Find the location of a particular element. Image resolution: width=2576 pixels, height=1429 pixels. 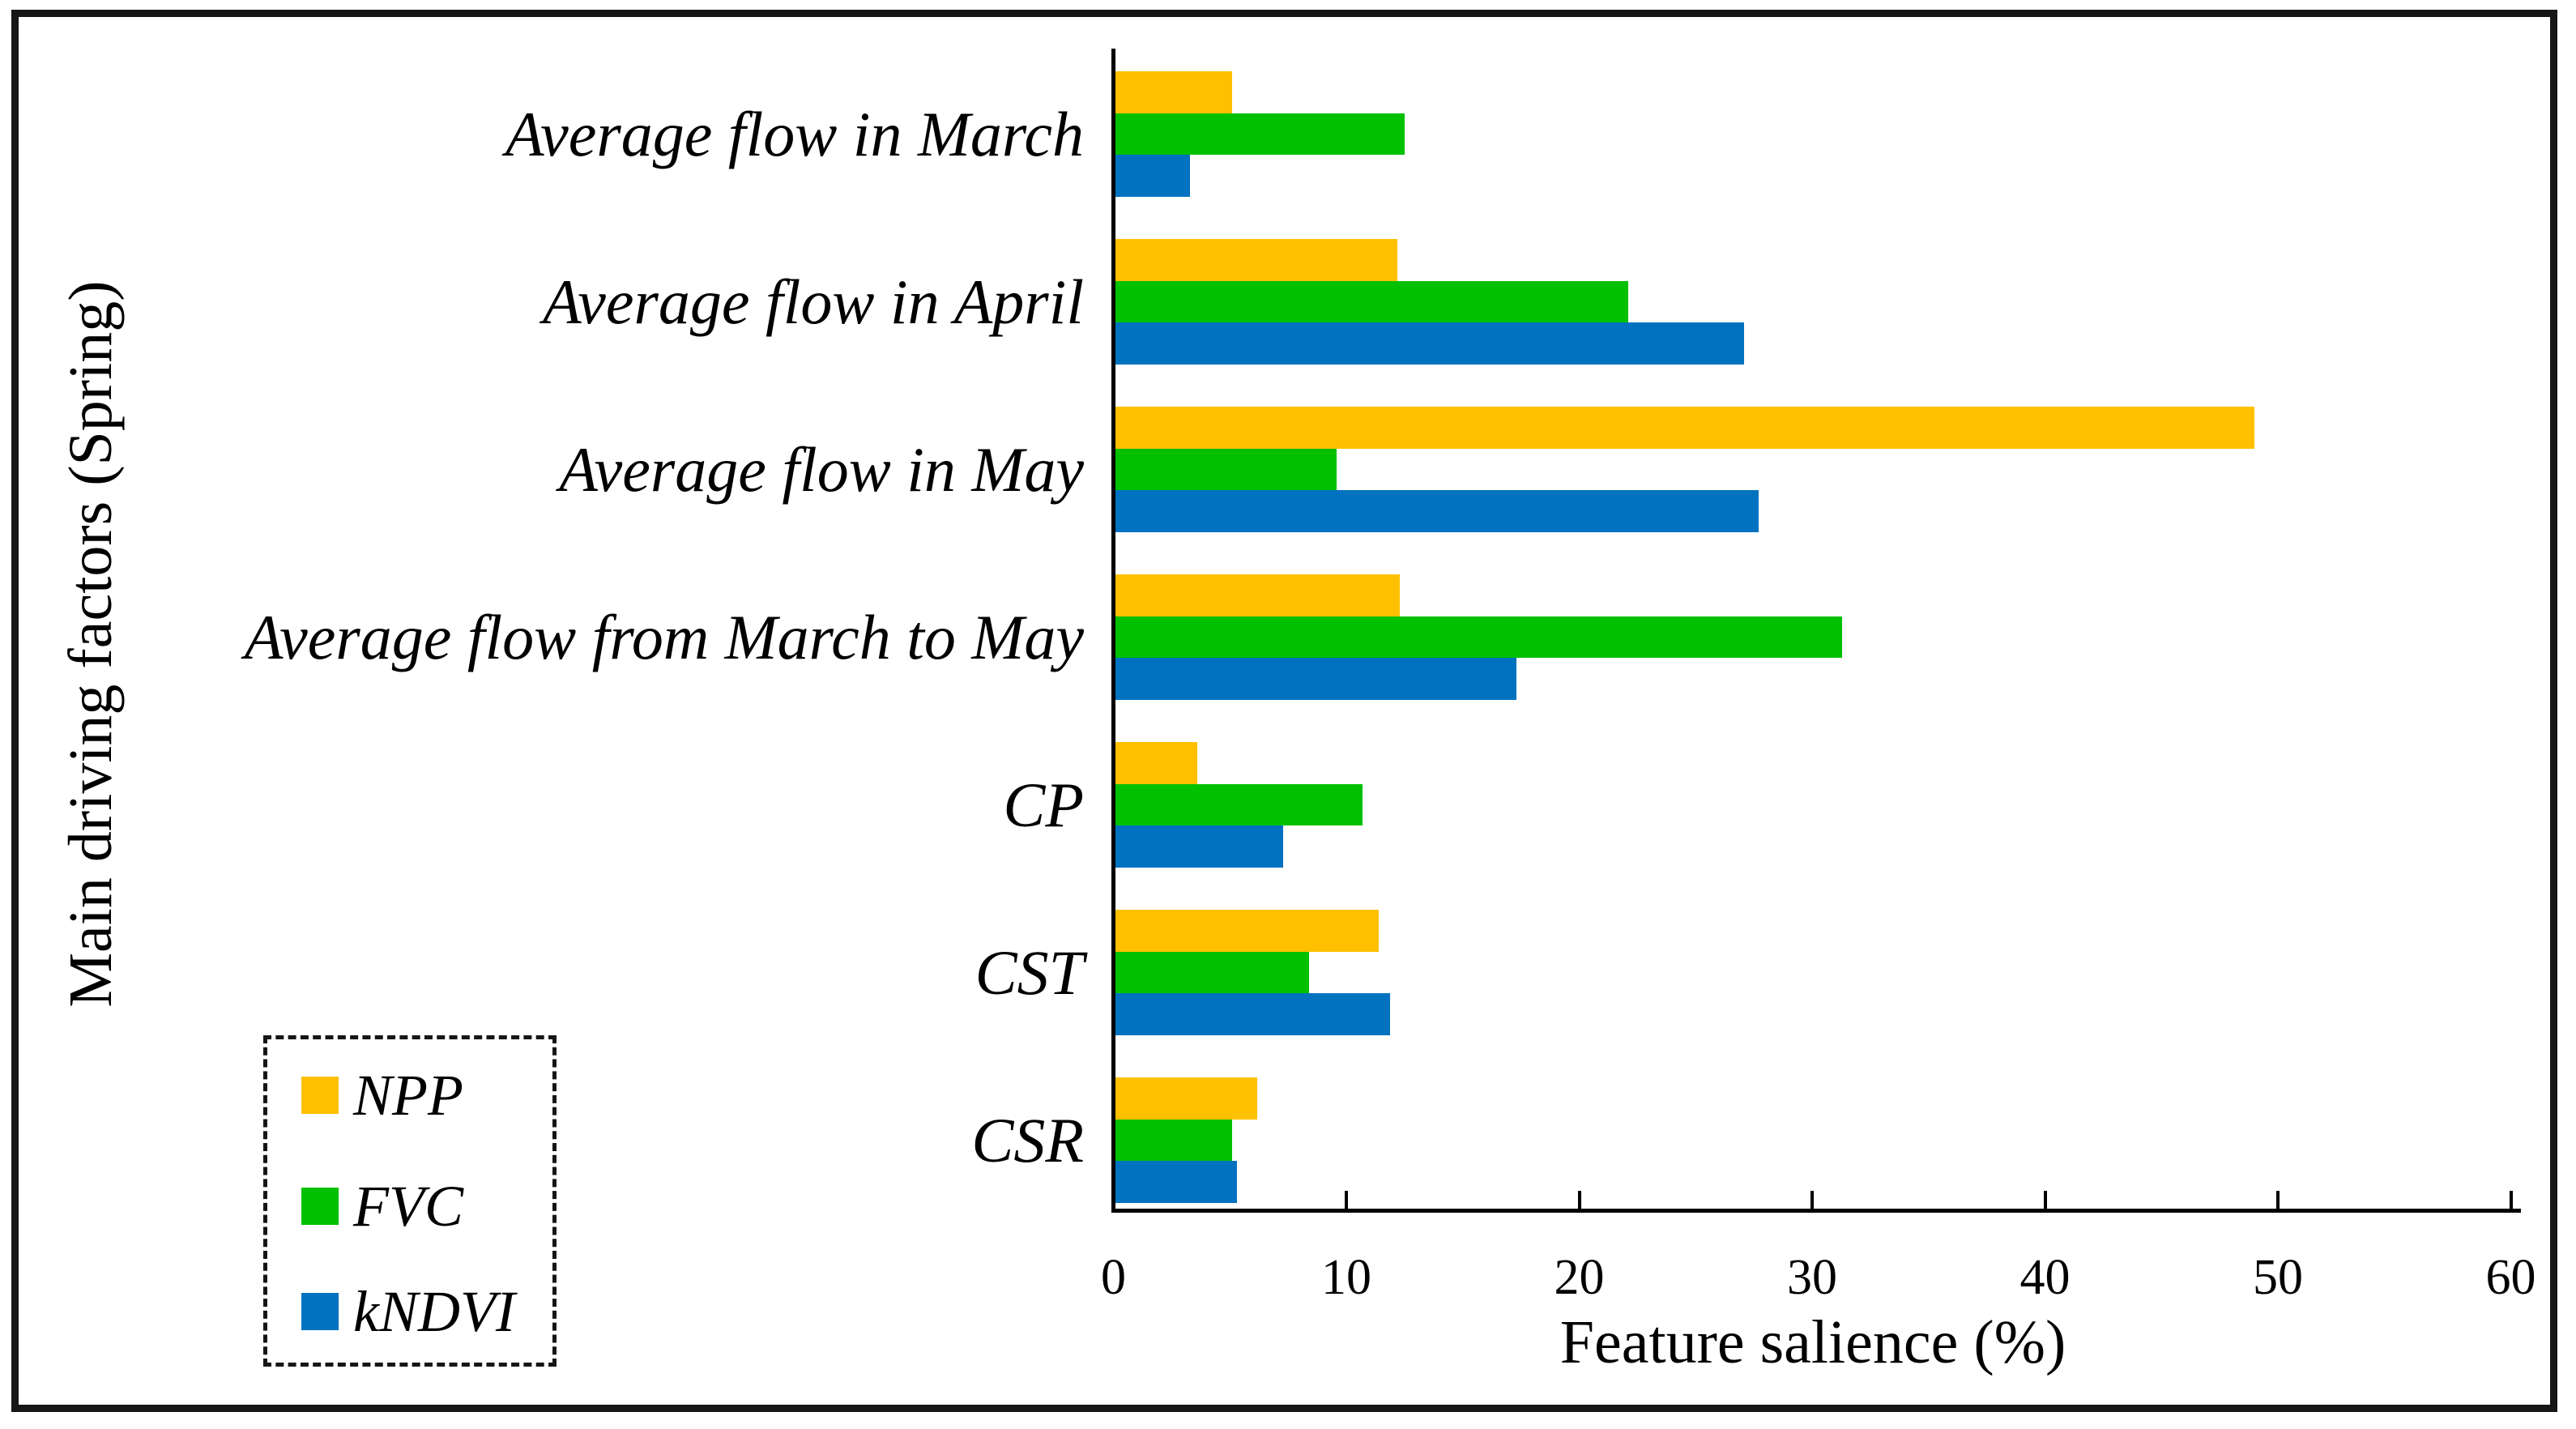

category-label-3: Average flow from March to May is located at coordinates (664, 636).